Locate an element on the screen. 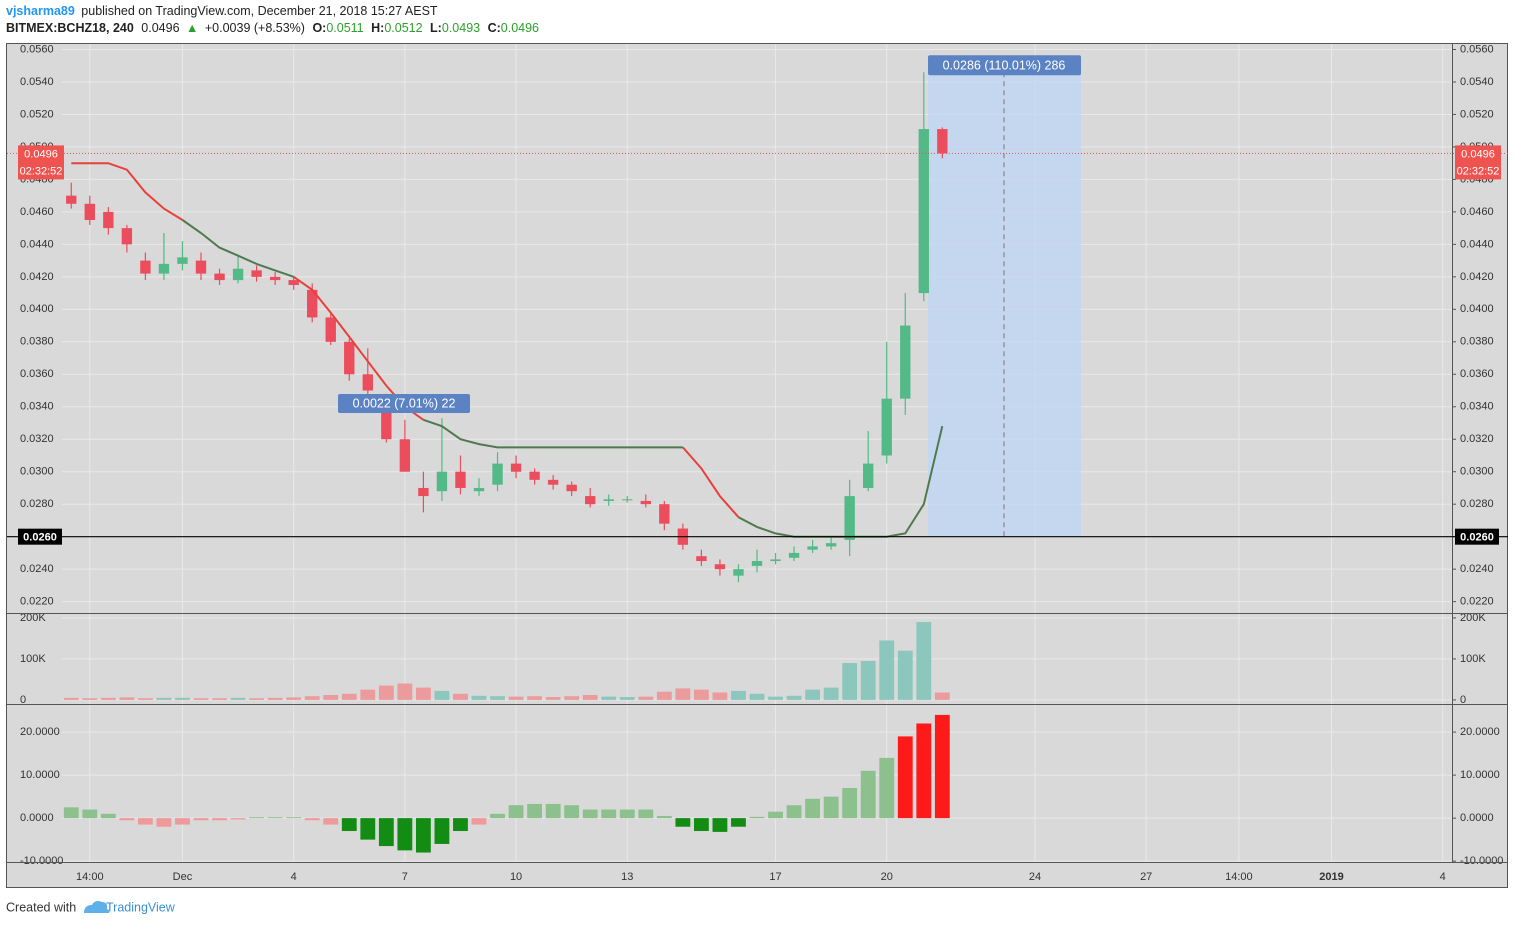  x-tick-label: 14:00 is located at coordinates (1239, 877).